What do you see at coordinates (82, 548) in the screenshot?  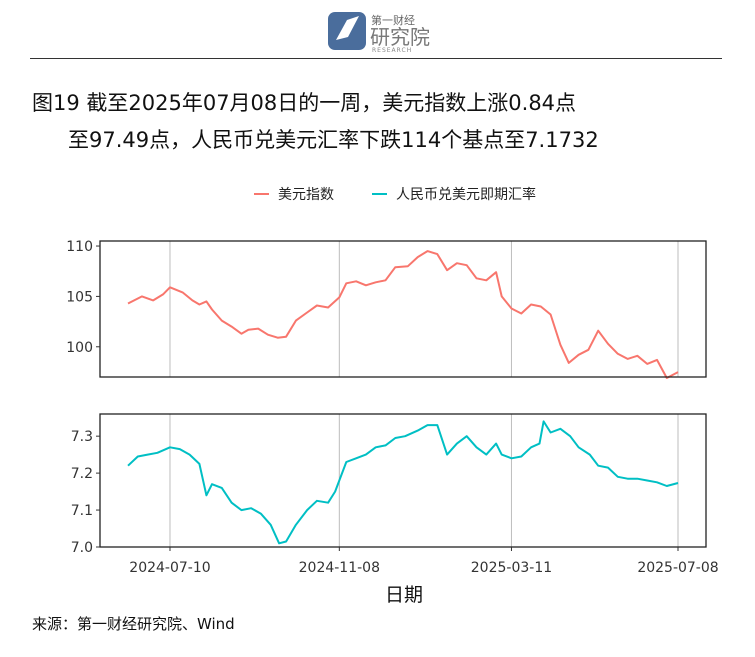 I see `panel-2-ytick-label-1: 7.0` at bounding box center [82, 548].